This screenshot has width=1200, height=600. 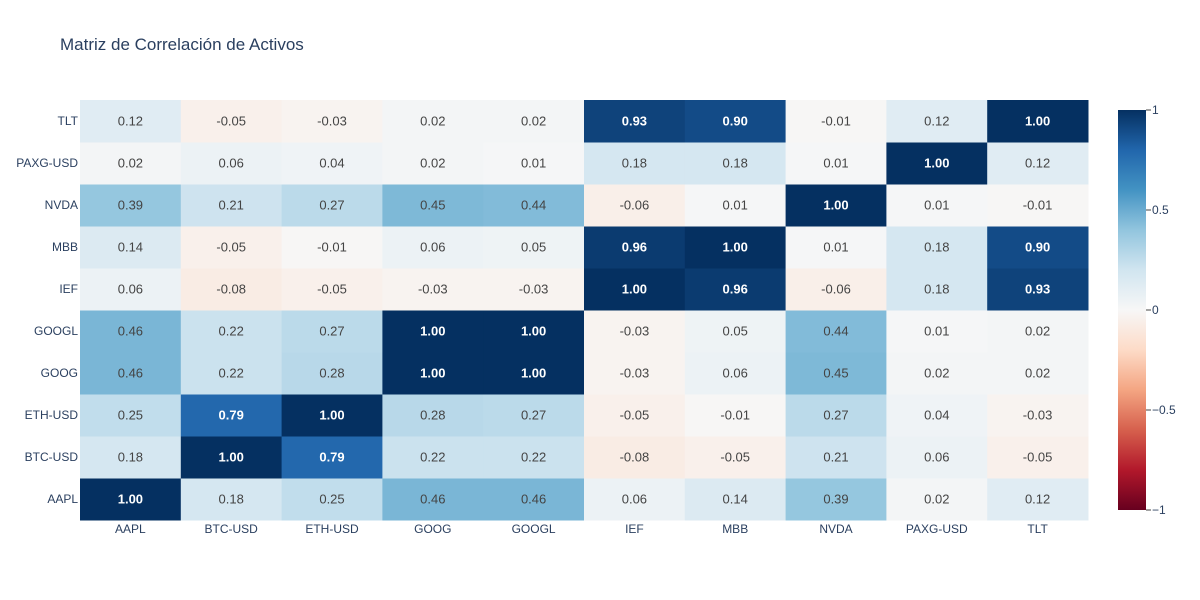 I want to click on y-tick-label: GOOGL, so click(x=56, y=331).